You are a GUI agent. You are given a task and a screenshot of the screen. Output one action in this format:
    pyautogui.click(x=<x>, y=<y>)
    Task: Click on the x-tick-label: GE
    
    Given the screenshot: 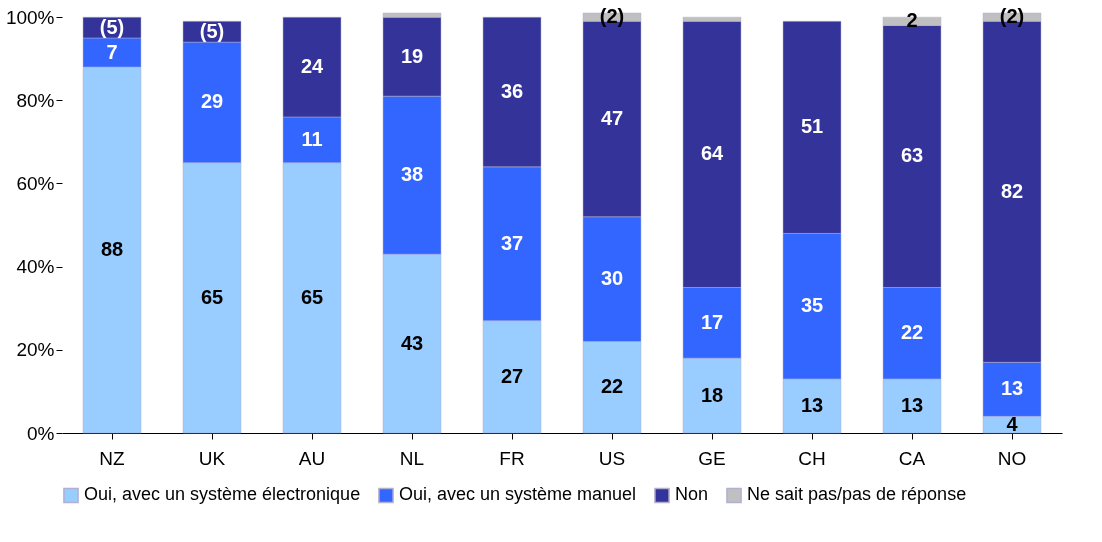 What is the action you would take?
    pyautogui.click(x=712, y=458)
    